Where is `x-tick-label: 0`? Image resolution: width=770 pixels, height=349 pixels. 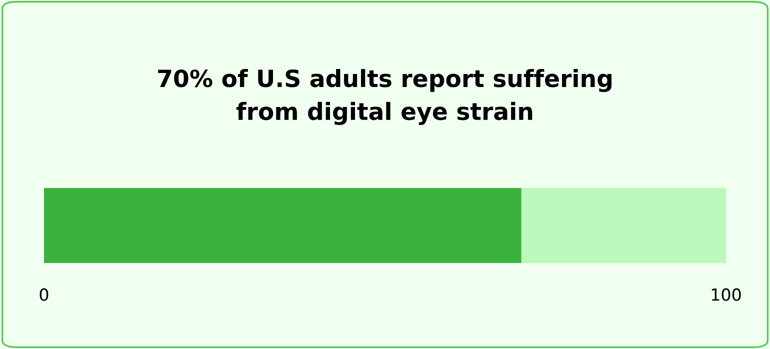
x-tick-label: 0 is located at coordinates (44, 294).